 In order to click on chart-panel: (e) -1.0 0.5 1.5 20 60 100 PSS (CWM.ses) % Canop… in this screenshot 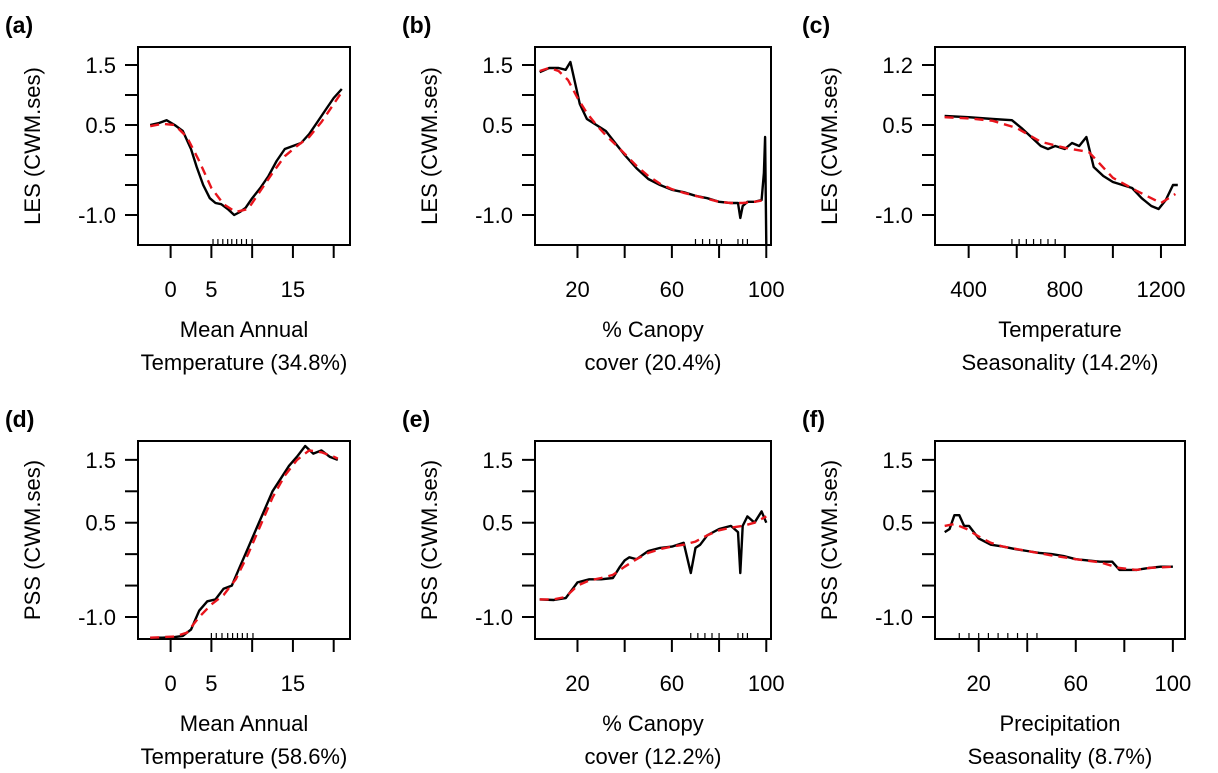, I will do `click(593, 587)`.